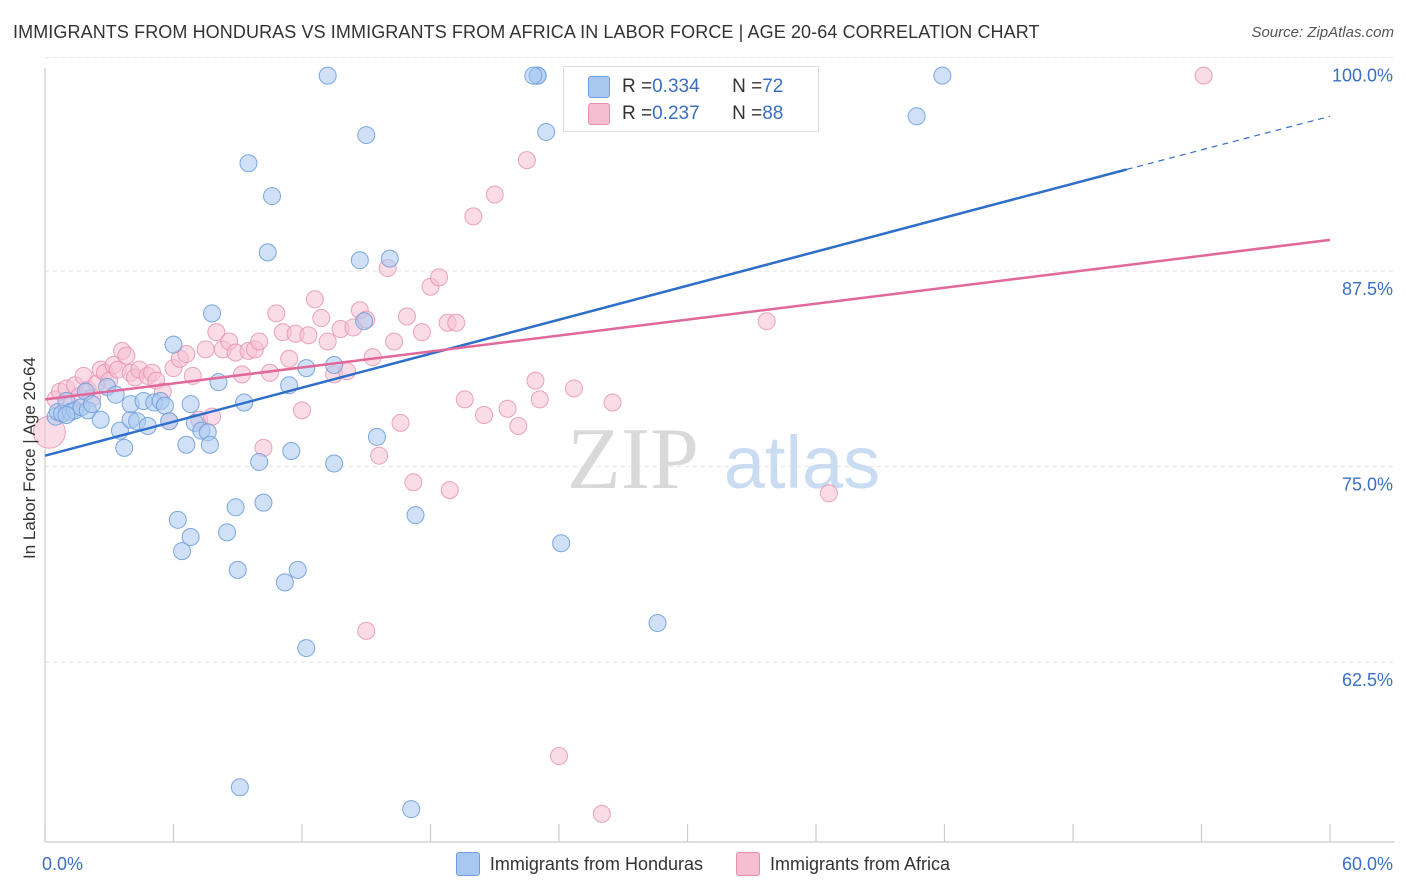  Describe the element at coordinates (685, 87) in the screenshot. I see `stats-row-honduras: R = 0.334 N = 72` at that location.